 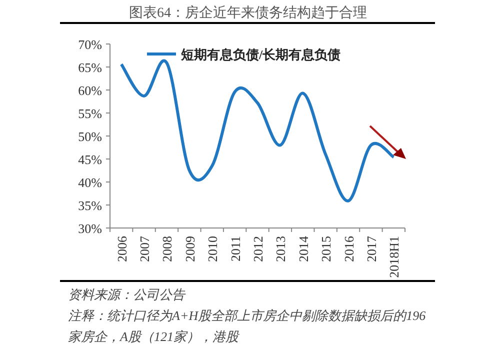 I want to click on y-tick-label: 60%, so click(x=90, y=90).